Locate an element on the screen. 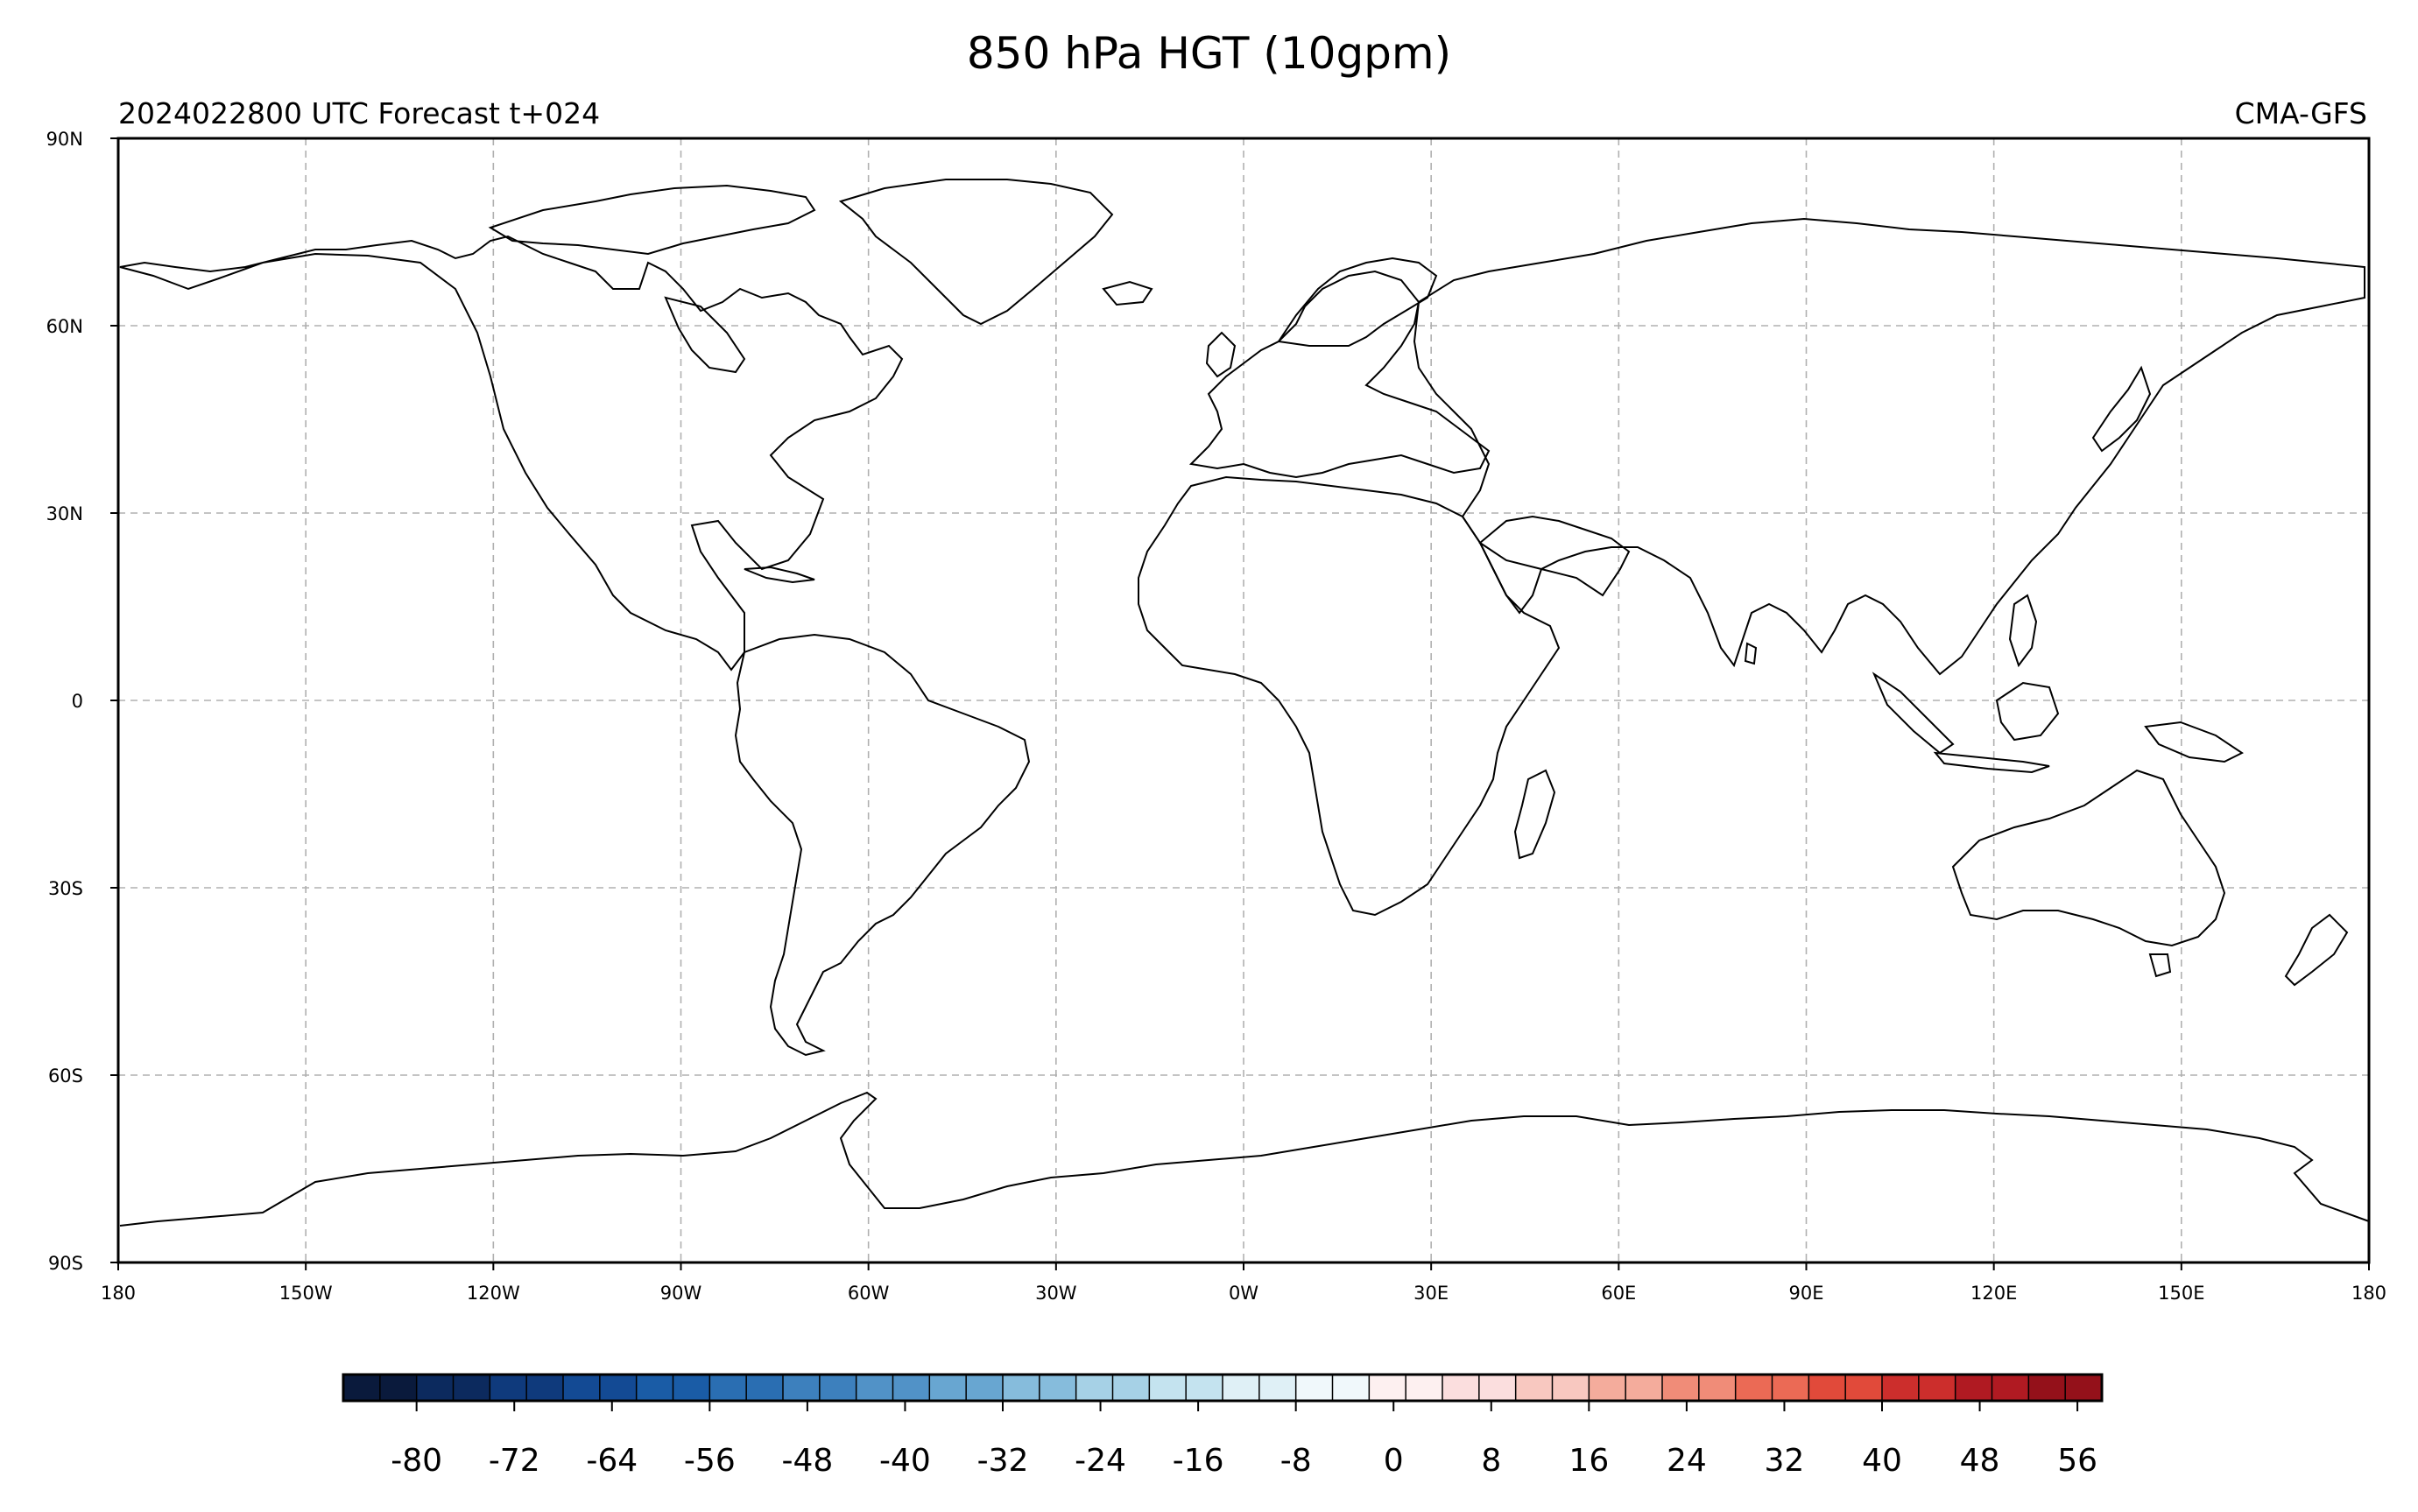  africa-coastline is located at coordinates (1349, 696).